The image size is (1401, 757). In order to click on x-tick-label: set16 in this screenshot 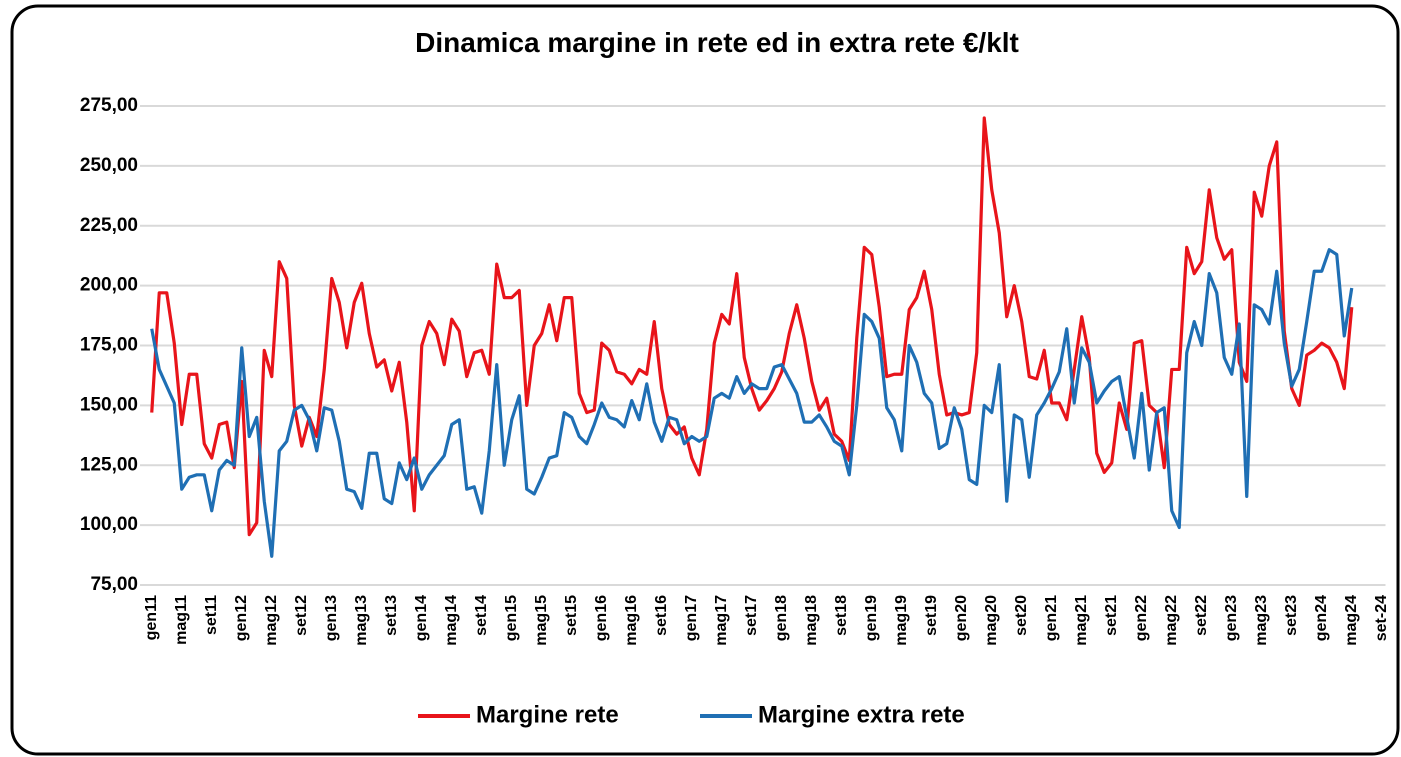, I will do `click(661, 615)`.